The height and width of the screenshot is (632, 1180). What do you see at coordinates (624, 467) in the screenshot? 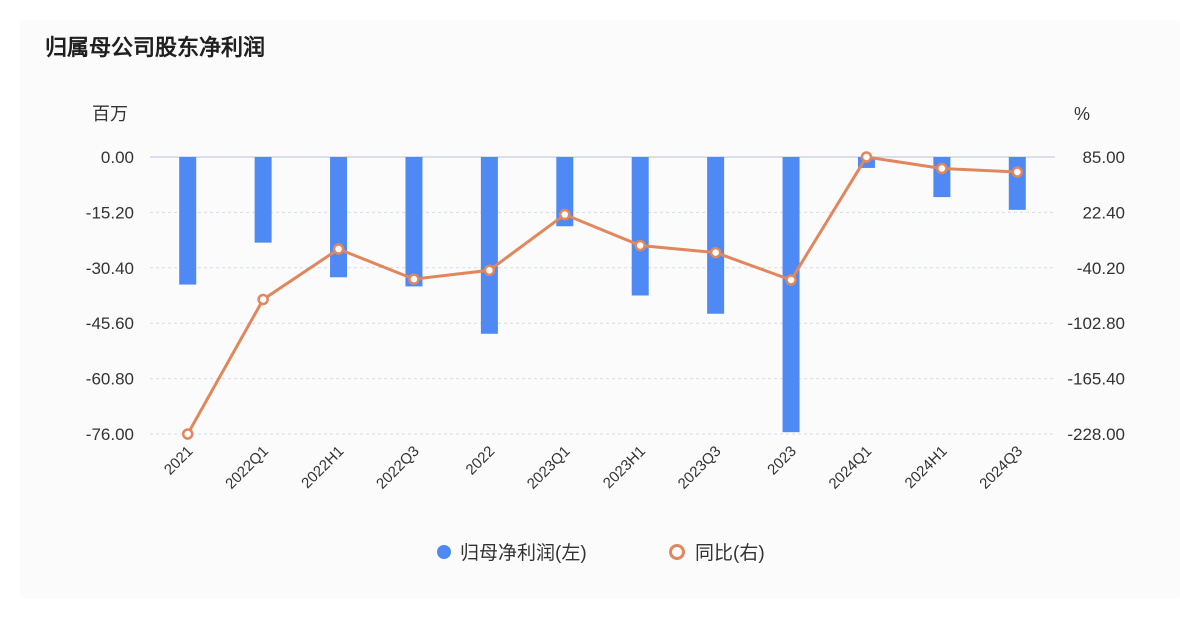
I see `x-tick-label: 2023H1` at bounding box center [624, 467].